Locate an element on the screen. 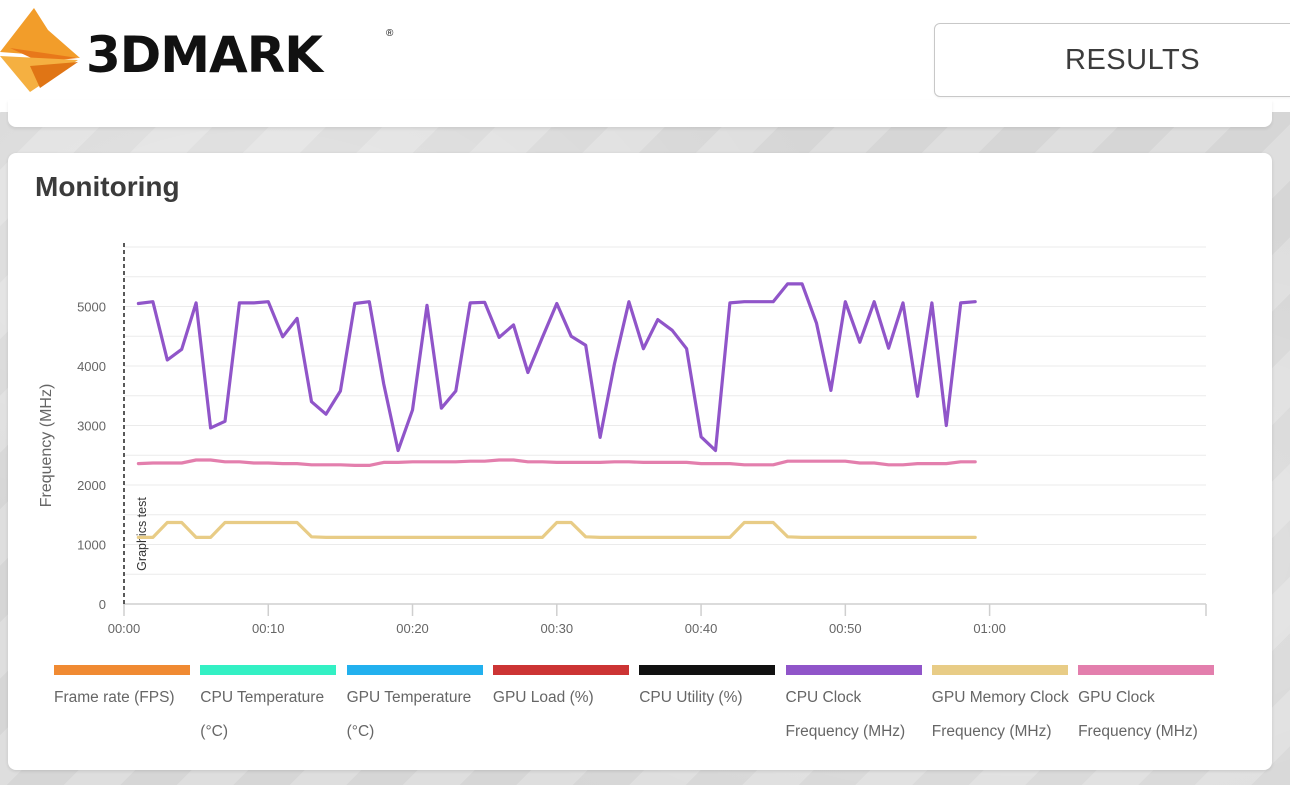 The height and width of the screenshot is (785, 1290). x-tick-label: 00:20 is located at coordinates (412, 628).